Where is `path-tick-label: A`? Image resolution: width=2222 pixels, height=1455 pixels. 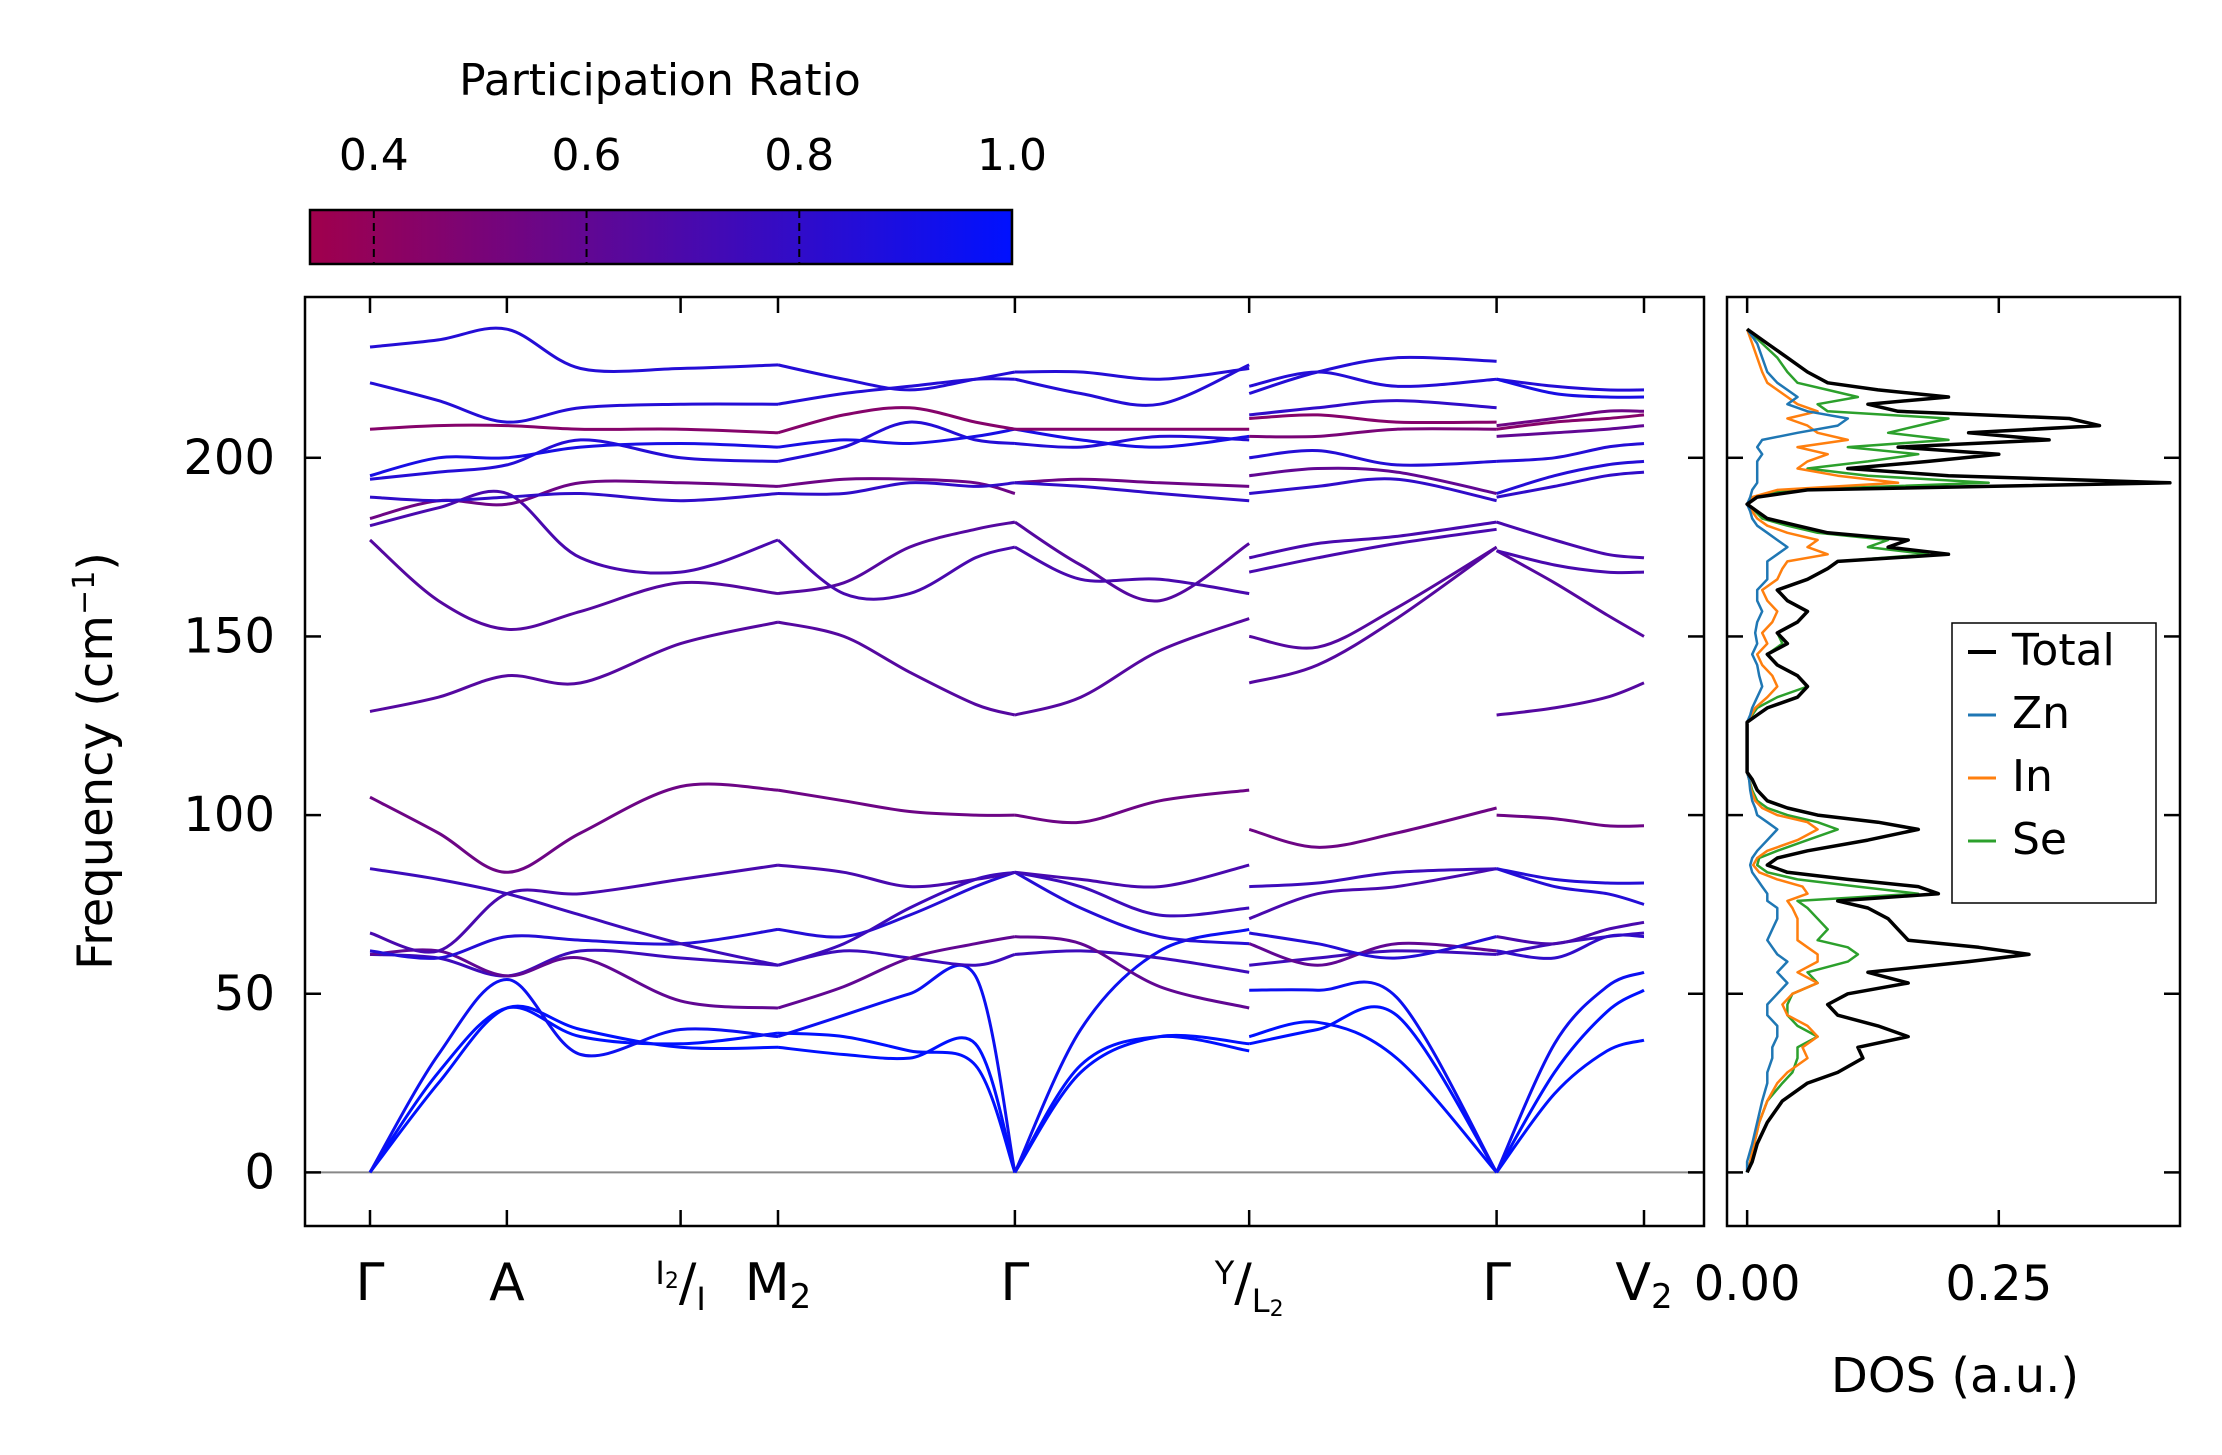
path-tick-label: A is located at coordinates (507, 1283).